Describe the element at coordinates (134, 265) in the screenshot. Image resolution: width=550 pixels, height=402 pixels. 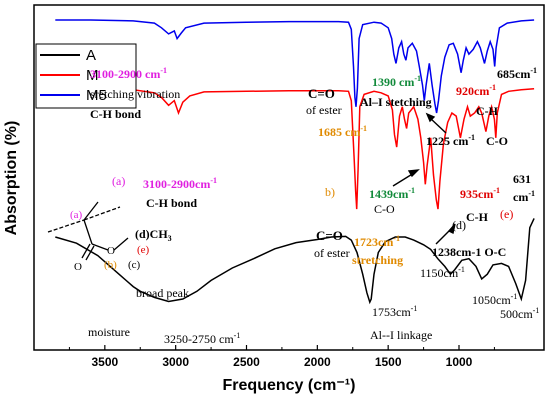
I see `structure-label-c: (c)` at that location.